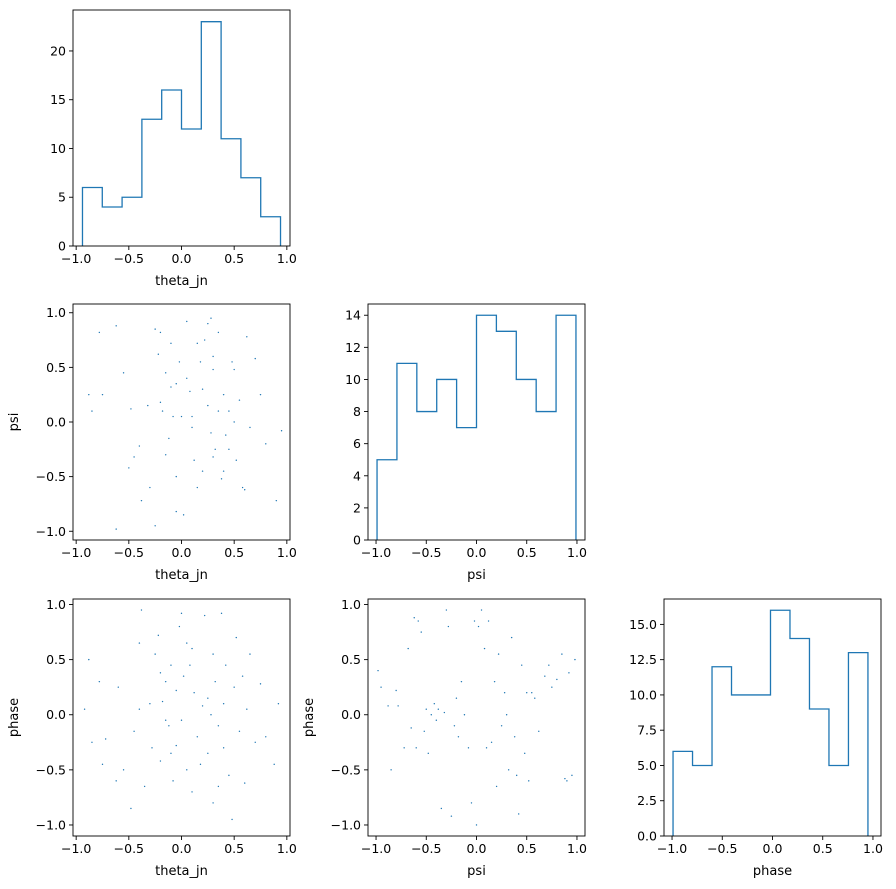  What do you see at coordinates (181, 871) in the screenshot?
I see `x-axis-label: theta_jn` at bounding box center [181, 871].